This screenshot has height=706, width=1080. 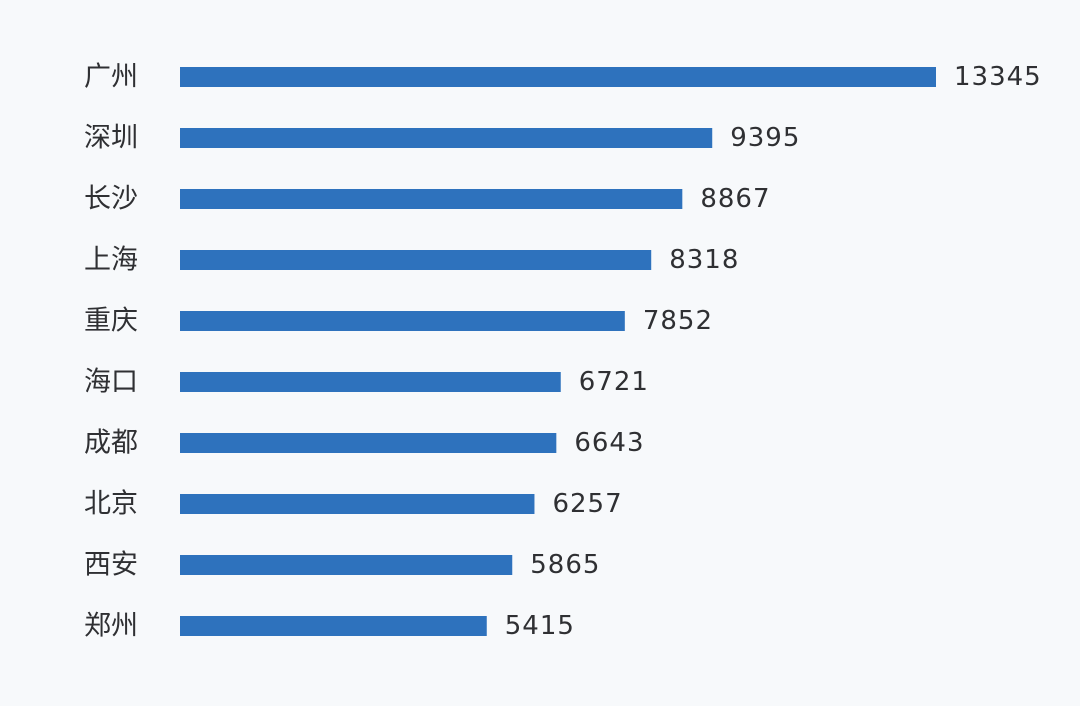 What do you see at coordinates (609, 443) in the screenshot?
I see `value-label: 6643` at bounding box center [609, 443].